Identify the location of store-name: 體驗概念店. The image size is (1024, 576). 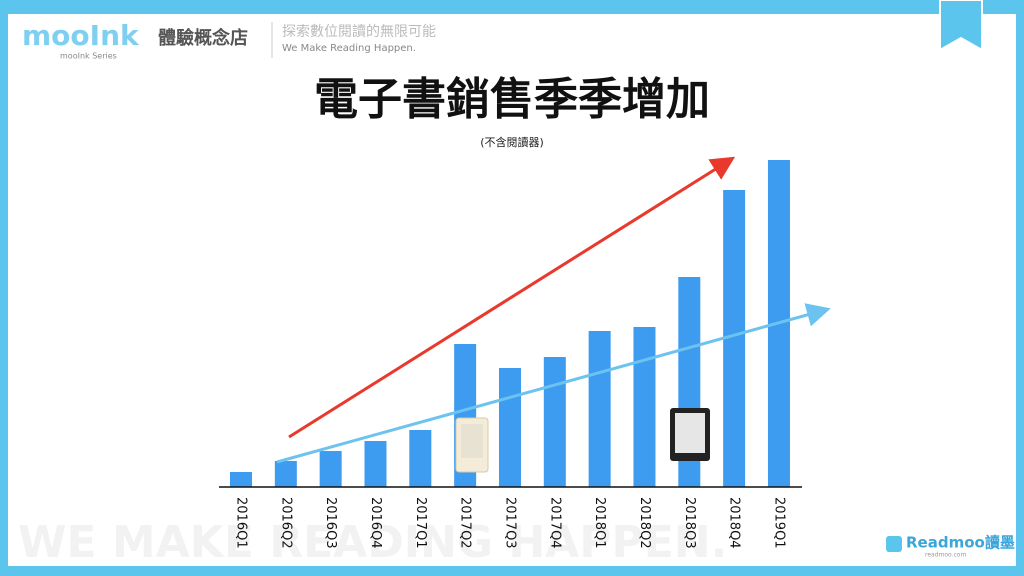
(203, 38).